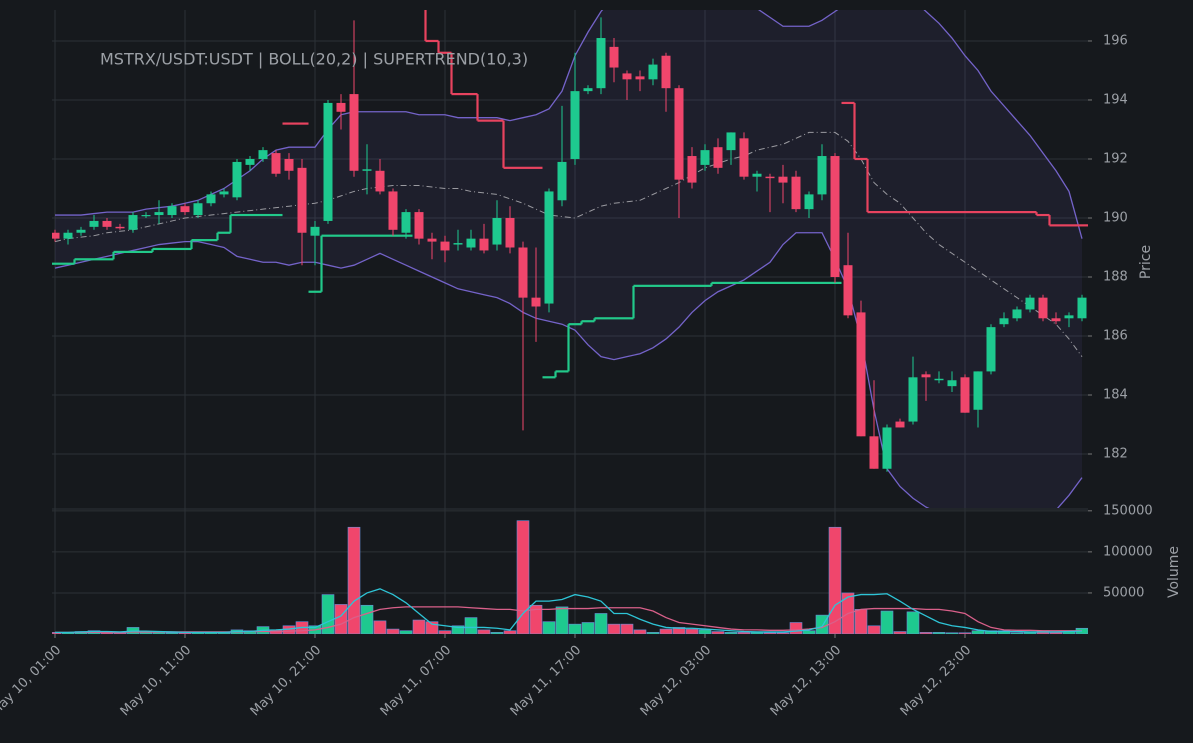 The height and width of the screenshot is (743, 1193). What do you see at coordinates (416, 681) in the screenshot?
I see `x-tick-label: May 11, 07:00` at bounding box center [416, 681].